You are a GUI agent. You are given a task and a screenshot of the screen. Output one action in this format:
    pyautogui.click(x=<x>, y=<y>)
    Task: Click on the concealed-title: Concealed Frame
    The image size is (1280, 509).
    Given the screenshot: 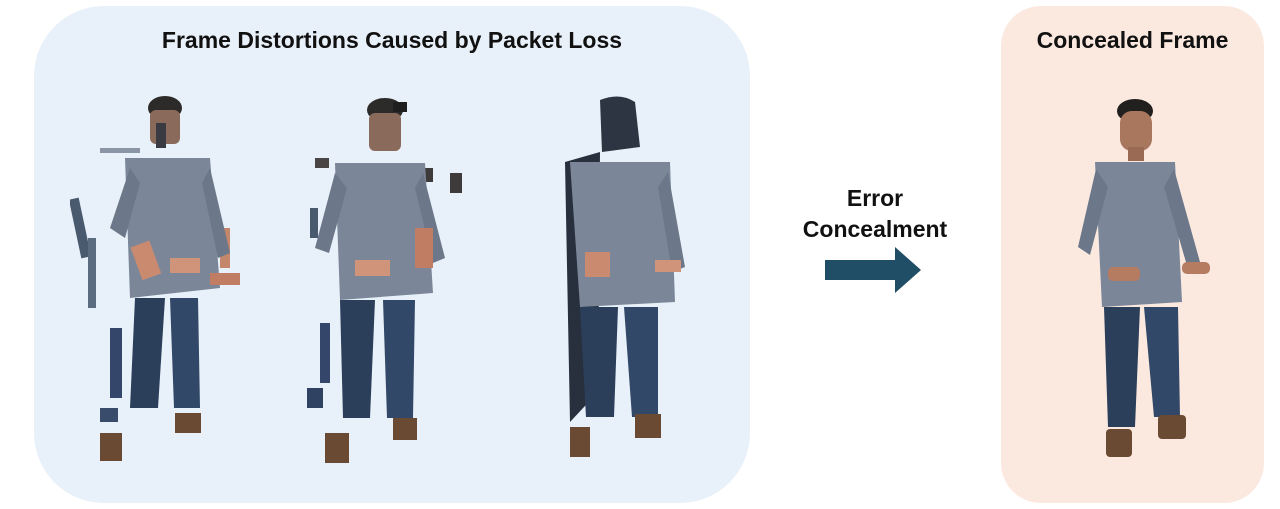 What is the action you would take?
    pyautogui.click(x=1132, y=40)
    